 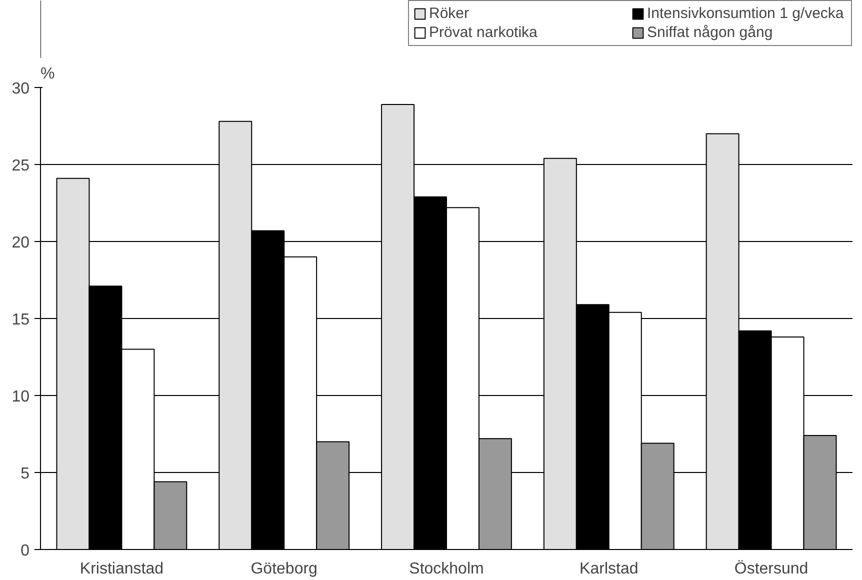 I want to click on y-tick-label: 0, so click(x=25, y=551).